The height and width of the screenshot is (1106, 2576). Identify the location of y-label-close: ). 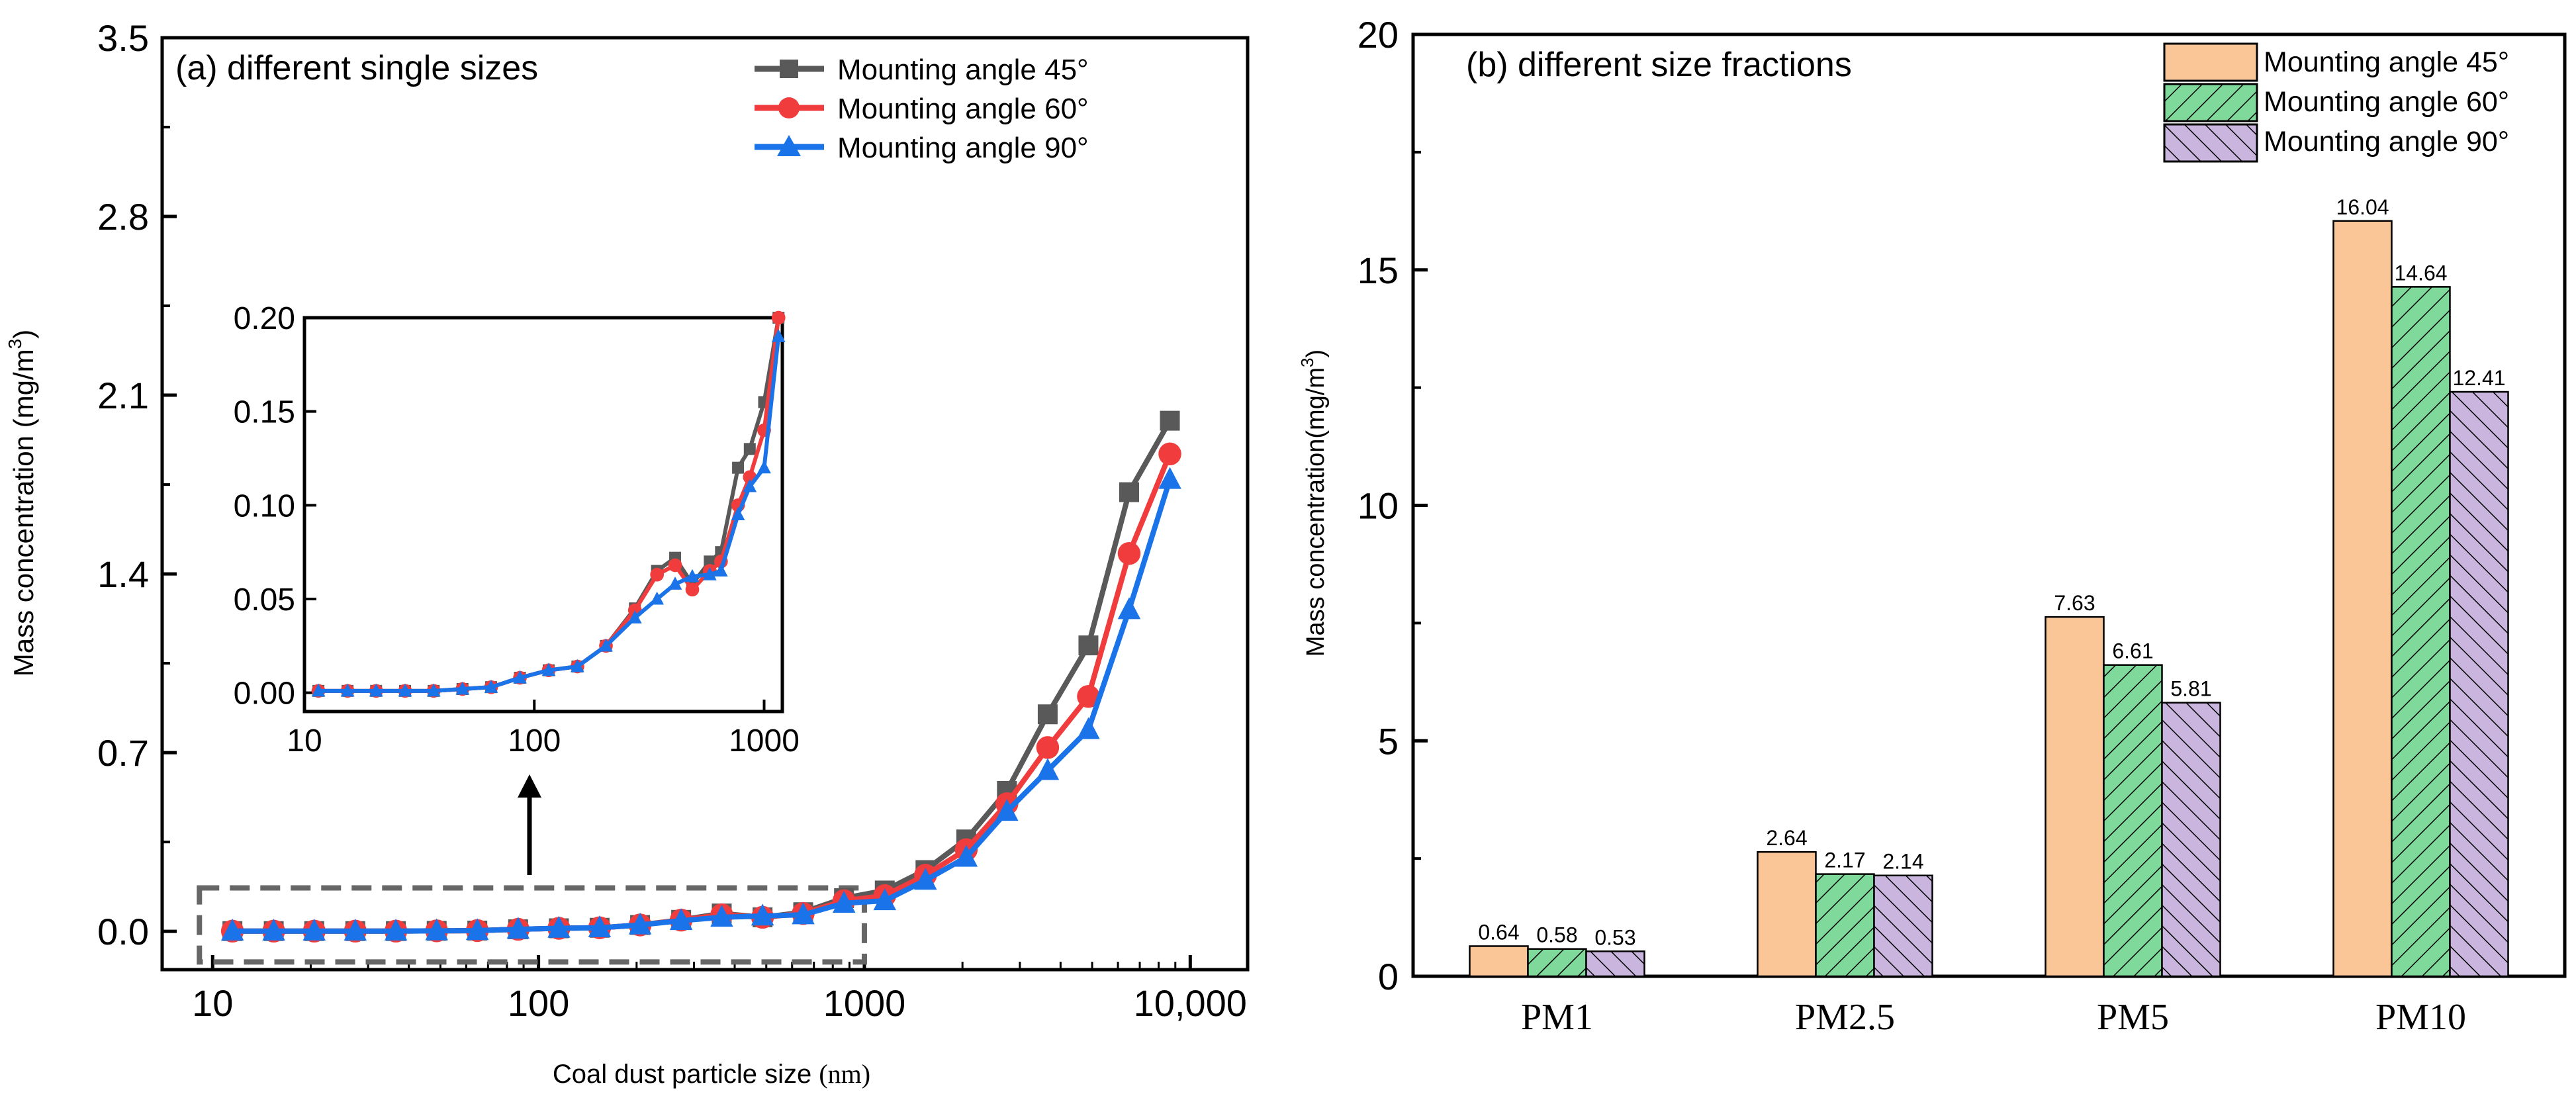
(23, 334).